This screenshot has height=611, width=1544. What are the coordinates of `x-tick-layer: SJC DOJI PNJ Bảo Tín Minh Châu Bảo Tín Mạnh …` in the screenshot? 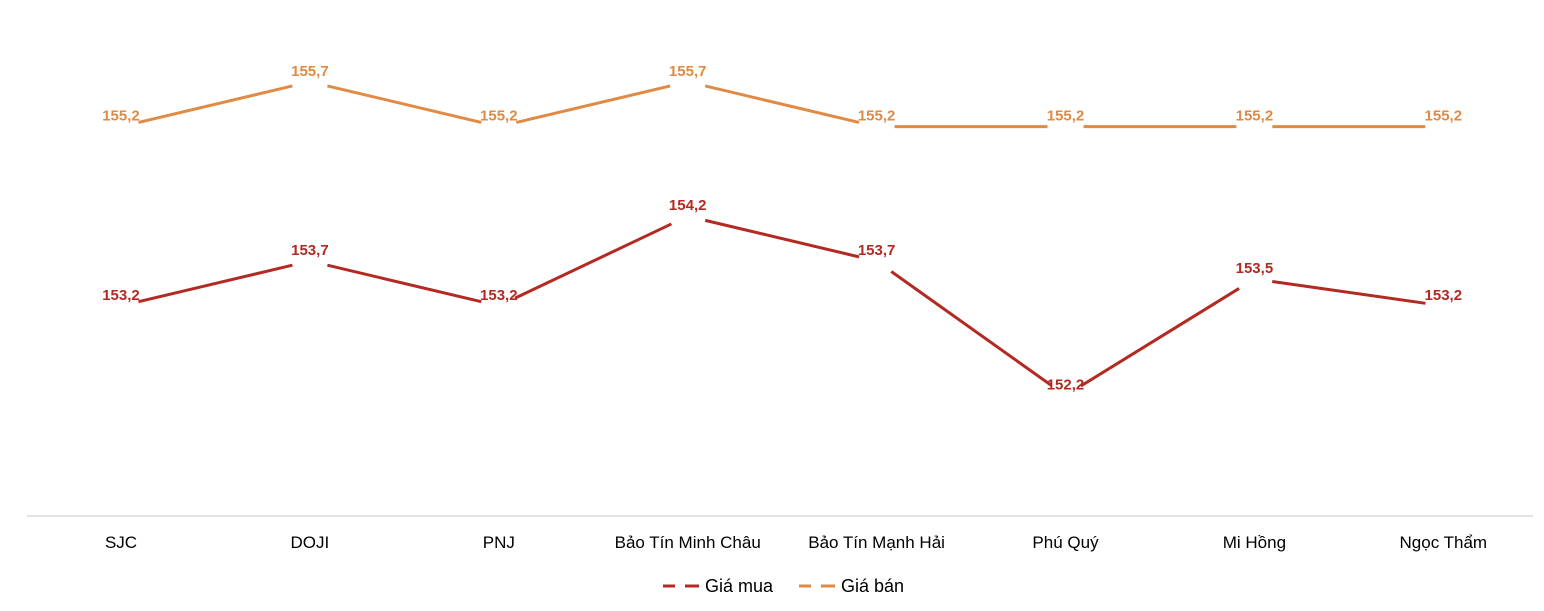 It's located at (796, 542).